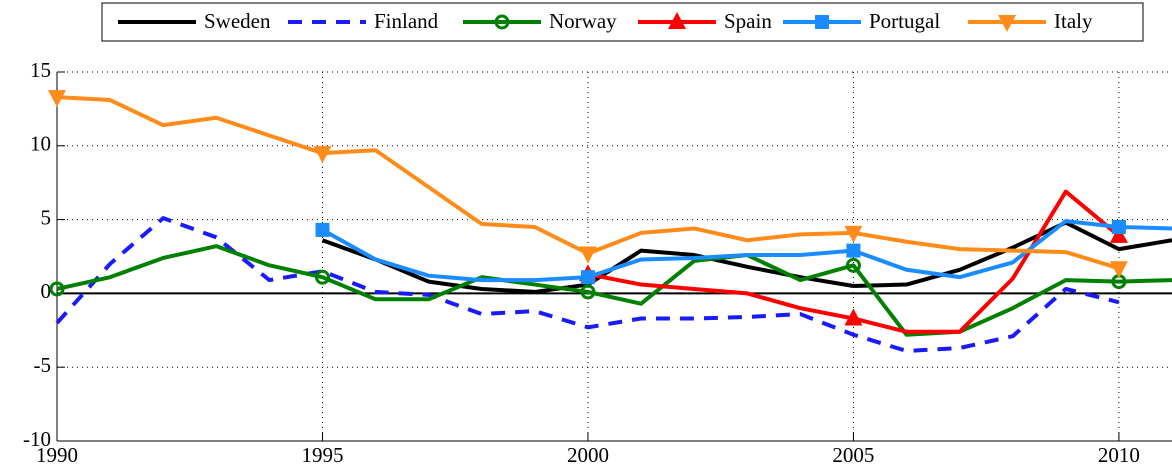 This screenshot has height=472, width=1172. What do you see at coordinates (237, 21) in the screenshot?
I see `legend-label: Sweden` at bounding box center [237, 21].